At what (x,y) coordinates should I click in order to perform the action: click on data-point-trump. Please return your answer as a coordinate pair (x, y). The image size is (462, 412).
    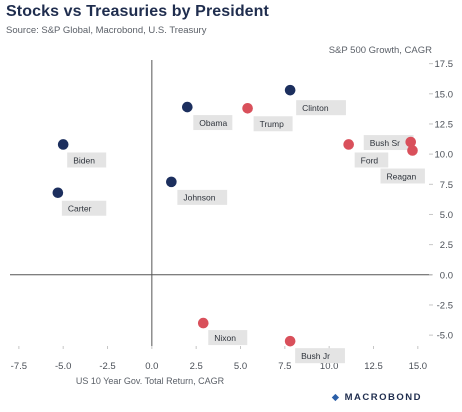
    Looking at the image, I should click on (247, 108).